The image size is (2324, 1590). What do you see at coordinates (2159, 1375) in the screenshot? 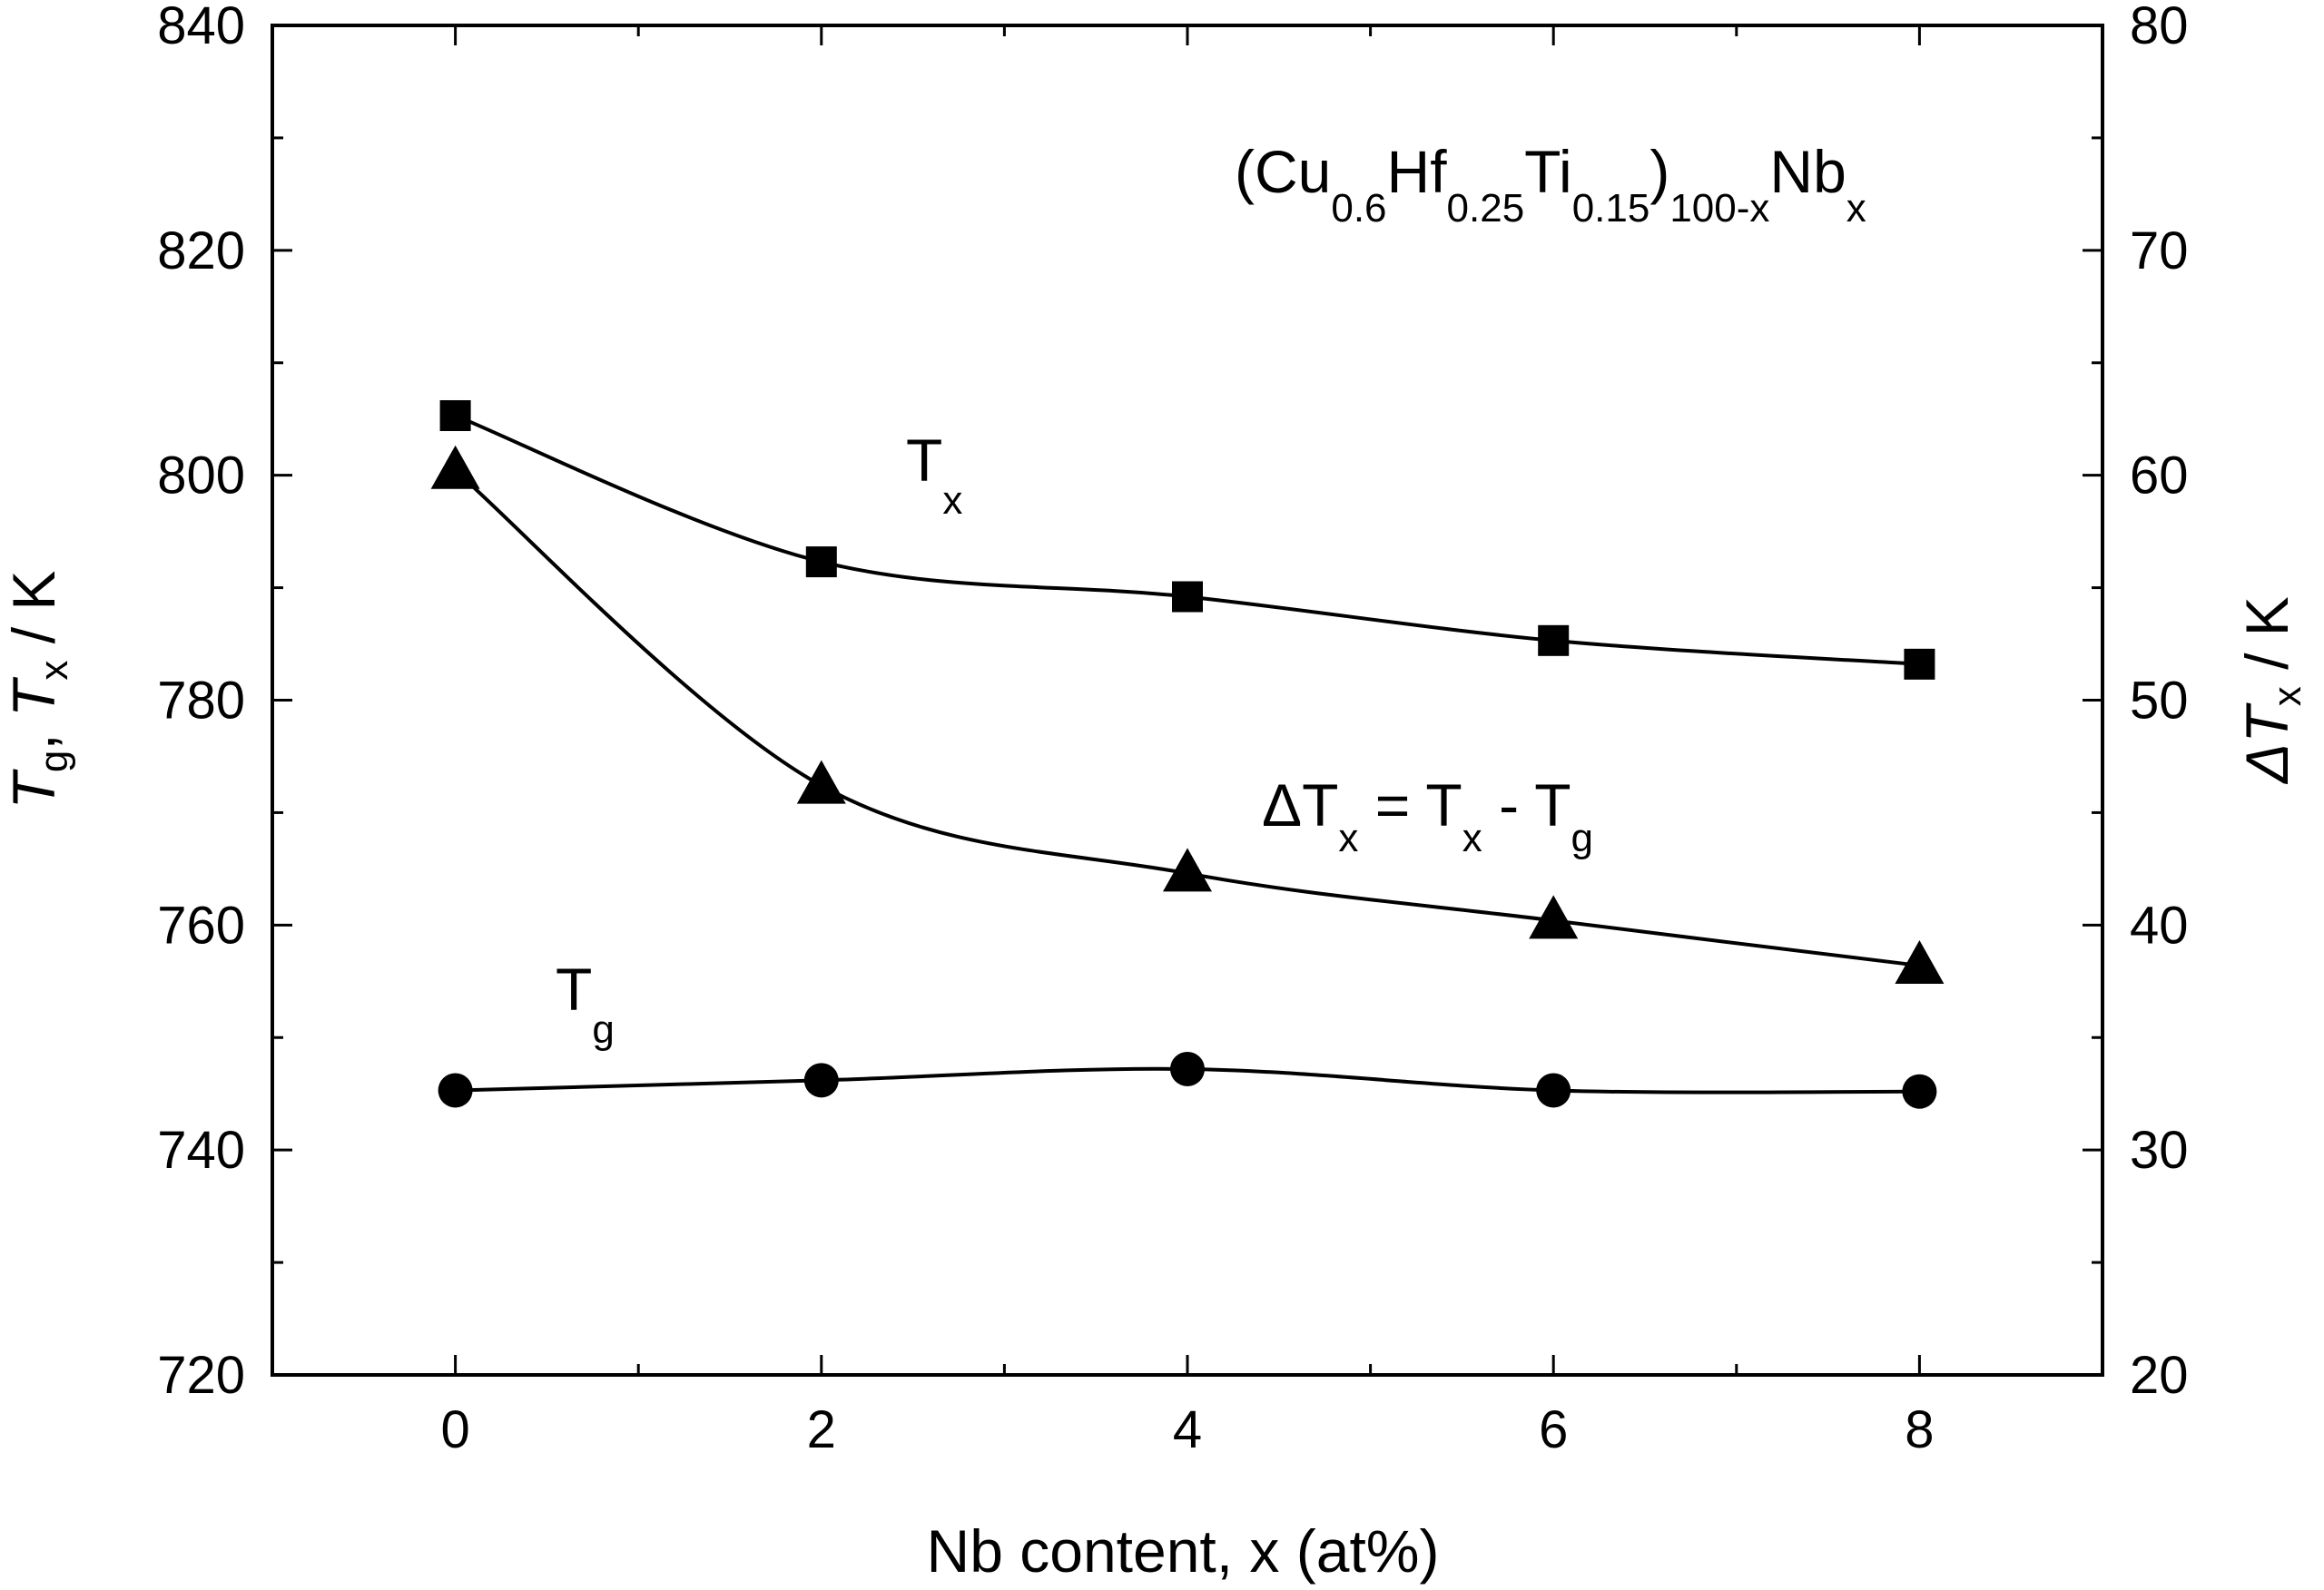
I see `y-right-tick-label: 20` at bounding box center [2159, 1375].